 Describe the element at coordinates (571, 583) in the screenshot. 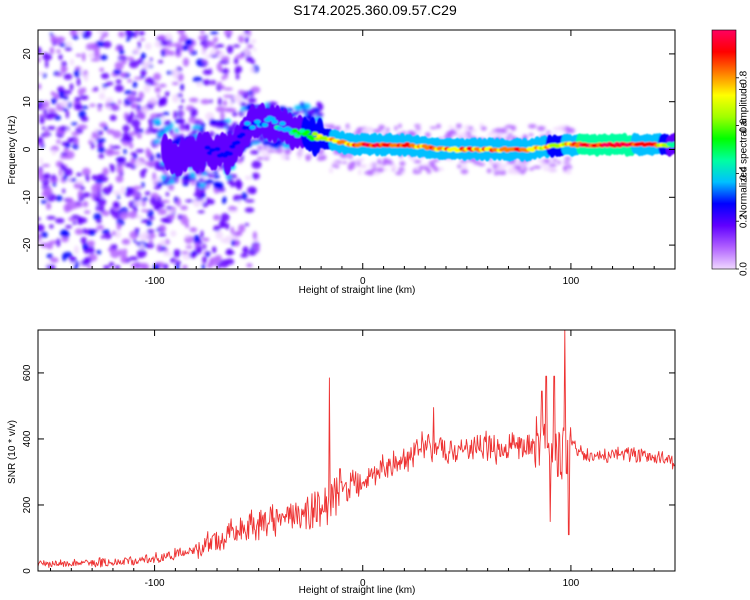

I see `x-tick-label: 100` at that location.